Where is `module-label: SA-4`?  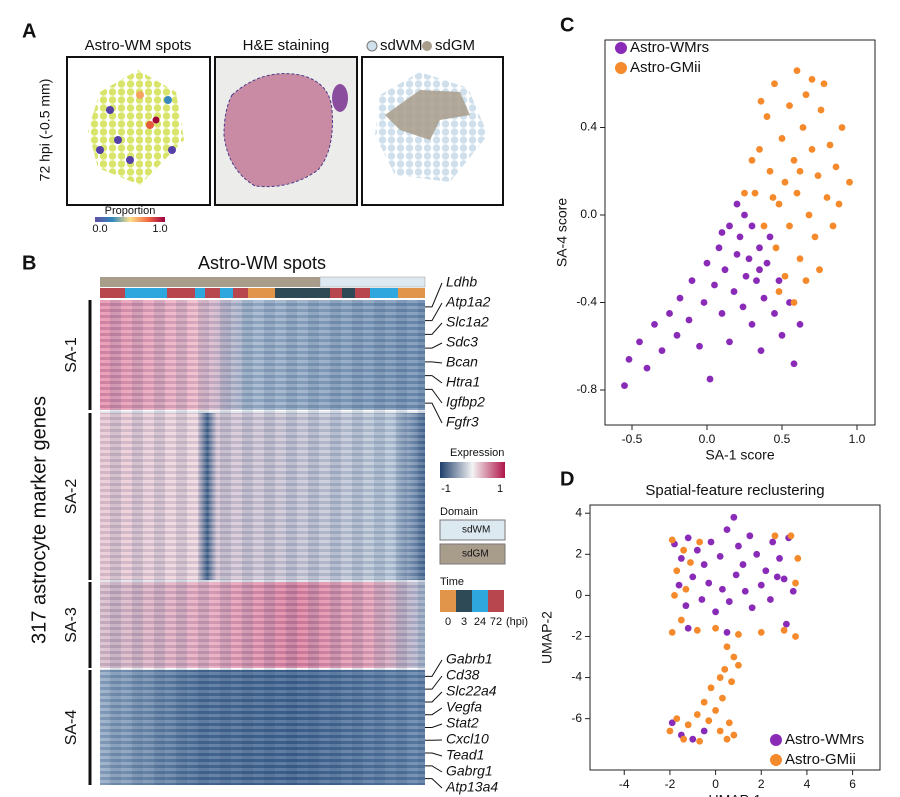
module-label: SA-4 is located at coordinates (71, 728).